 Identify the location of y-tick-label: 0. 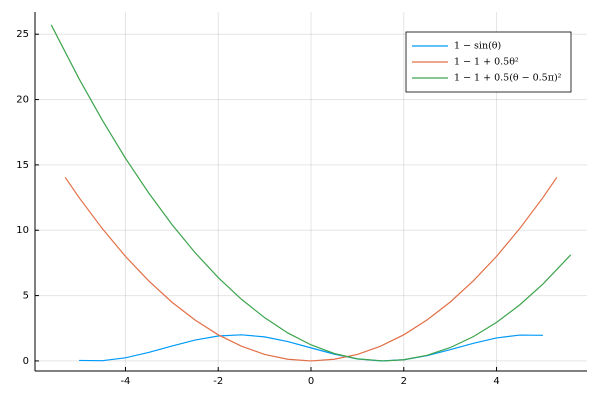
(26, 361).